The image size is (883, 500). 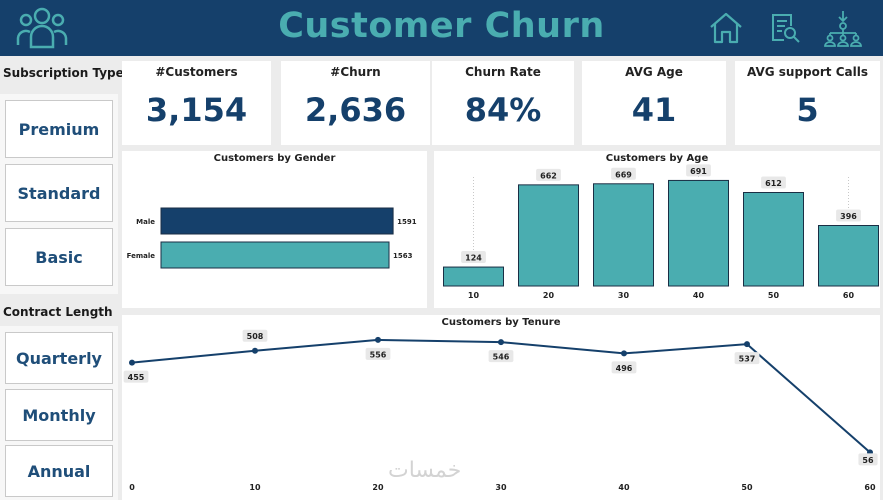 I want to click on age-value-label: 662, so click(x=548, y=175).